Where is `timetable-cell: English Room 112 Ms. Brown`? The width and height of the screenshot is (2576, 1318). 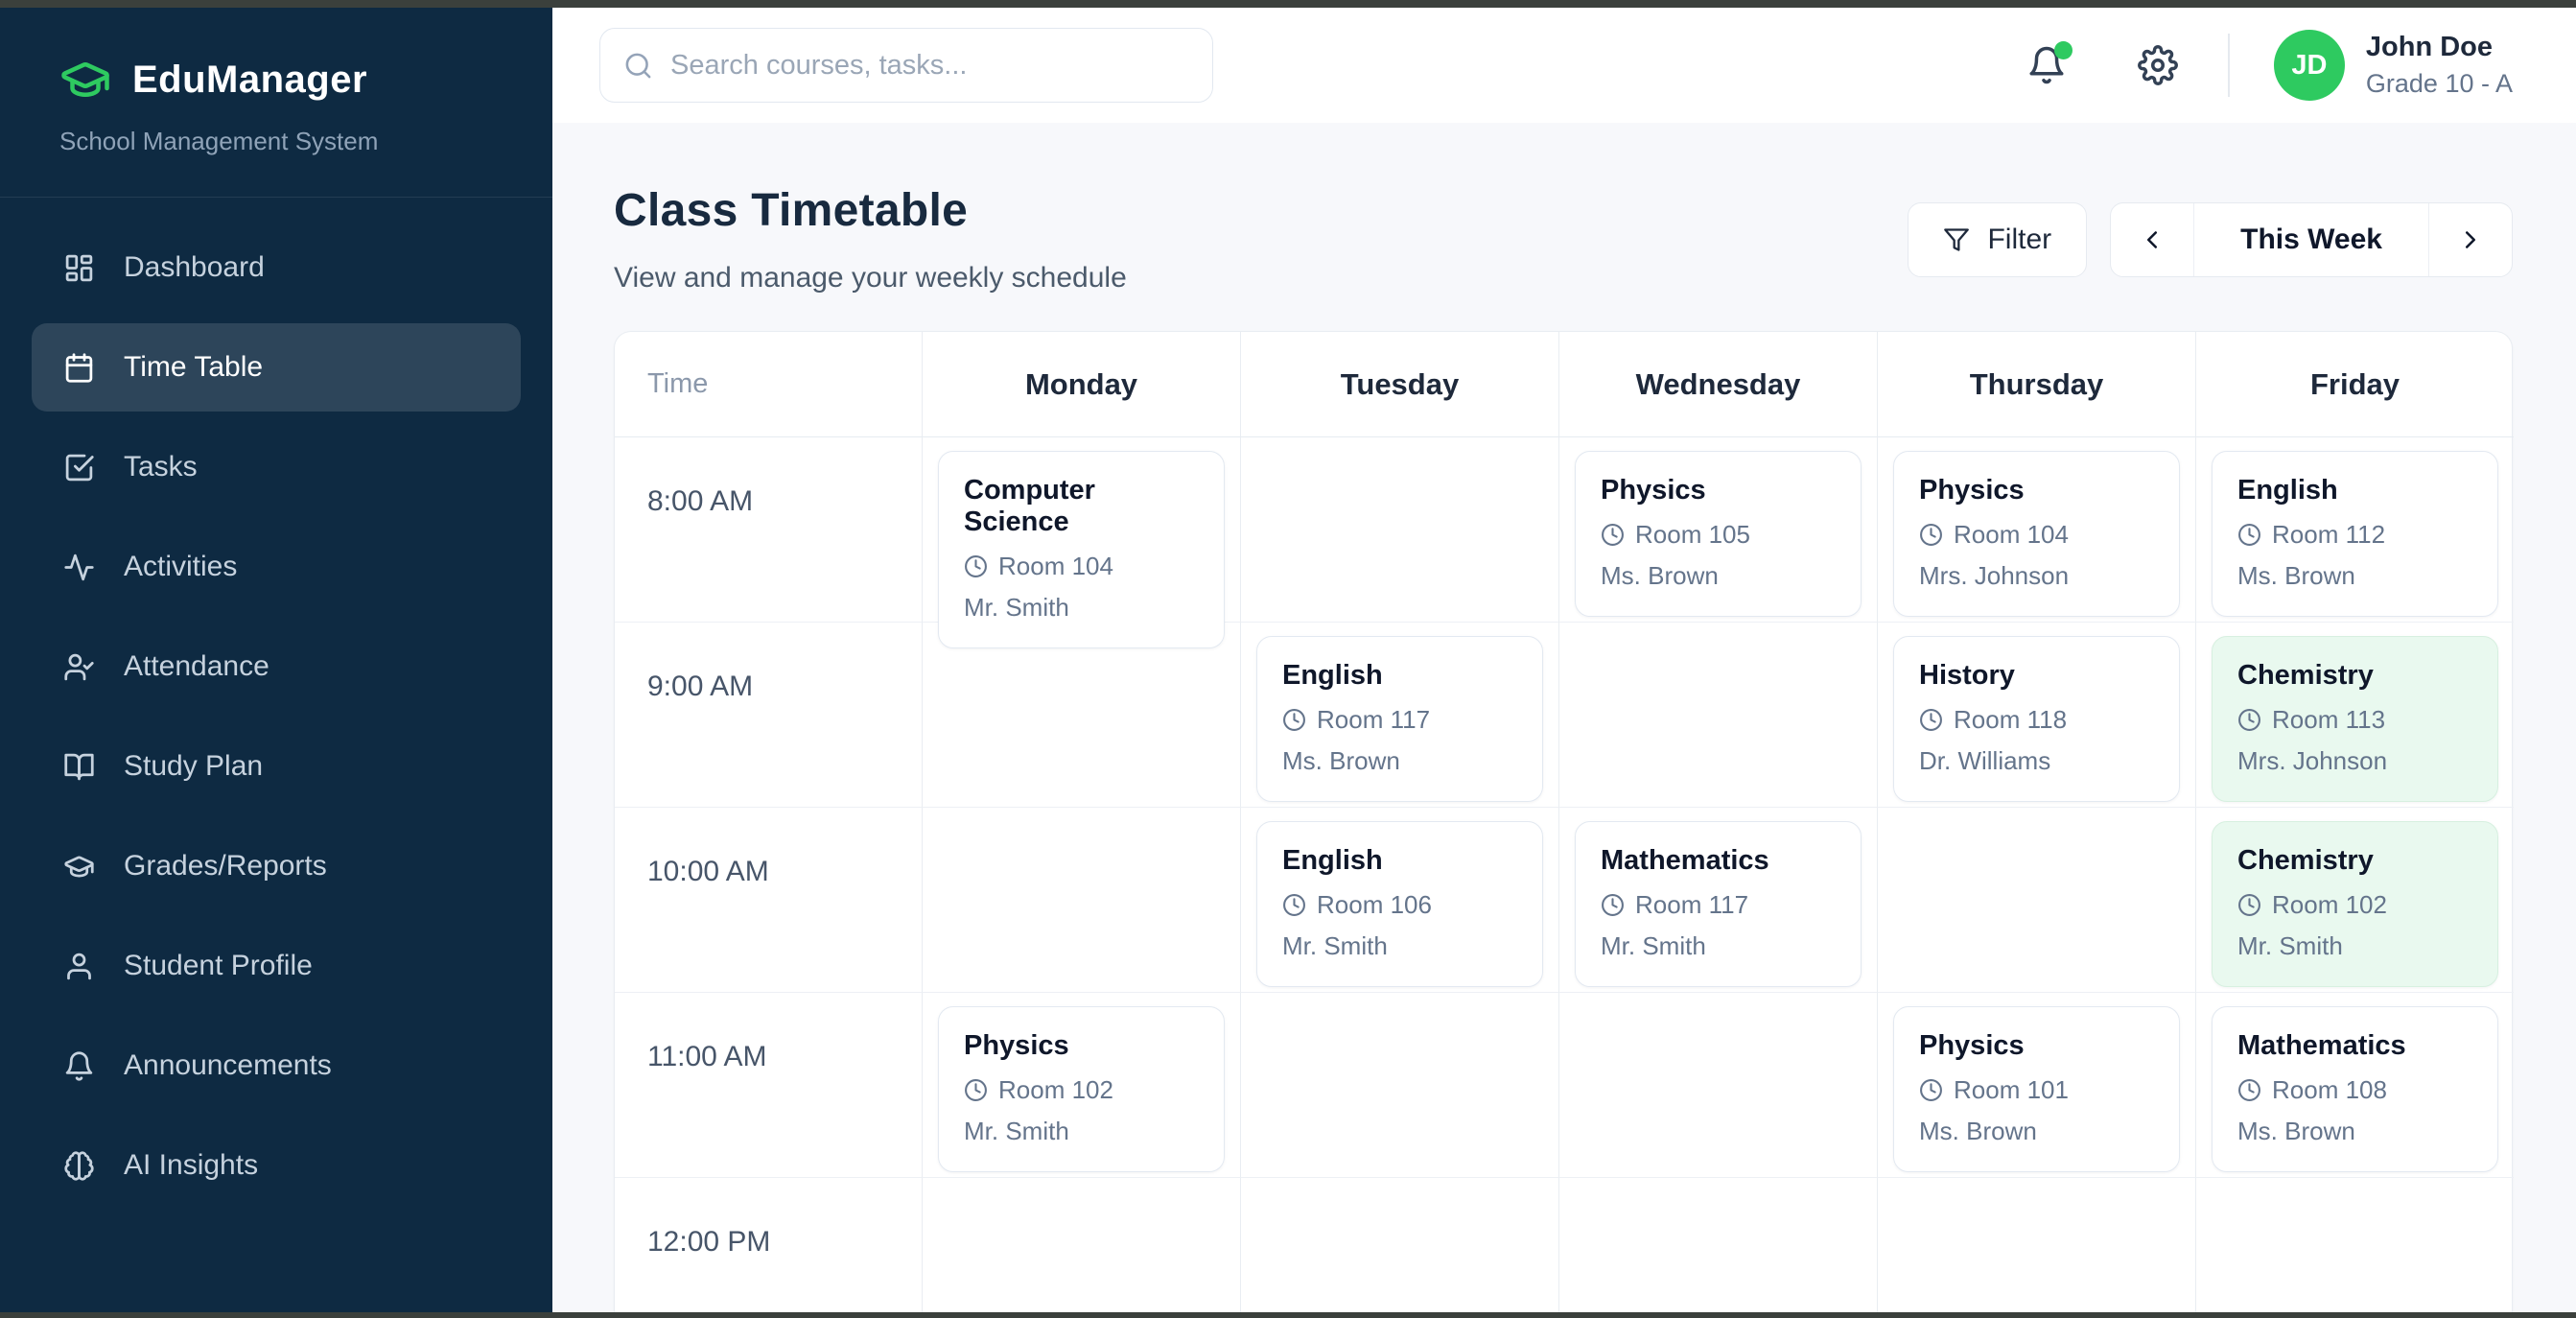 timetable-cell: English Room 112 Ms. Brown is located at coordinates (2354, 530).